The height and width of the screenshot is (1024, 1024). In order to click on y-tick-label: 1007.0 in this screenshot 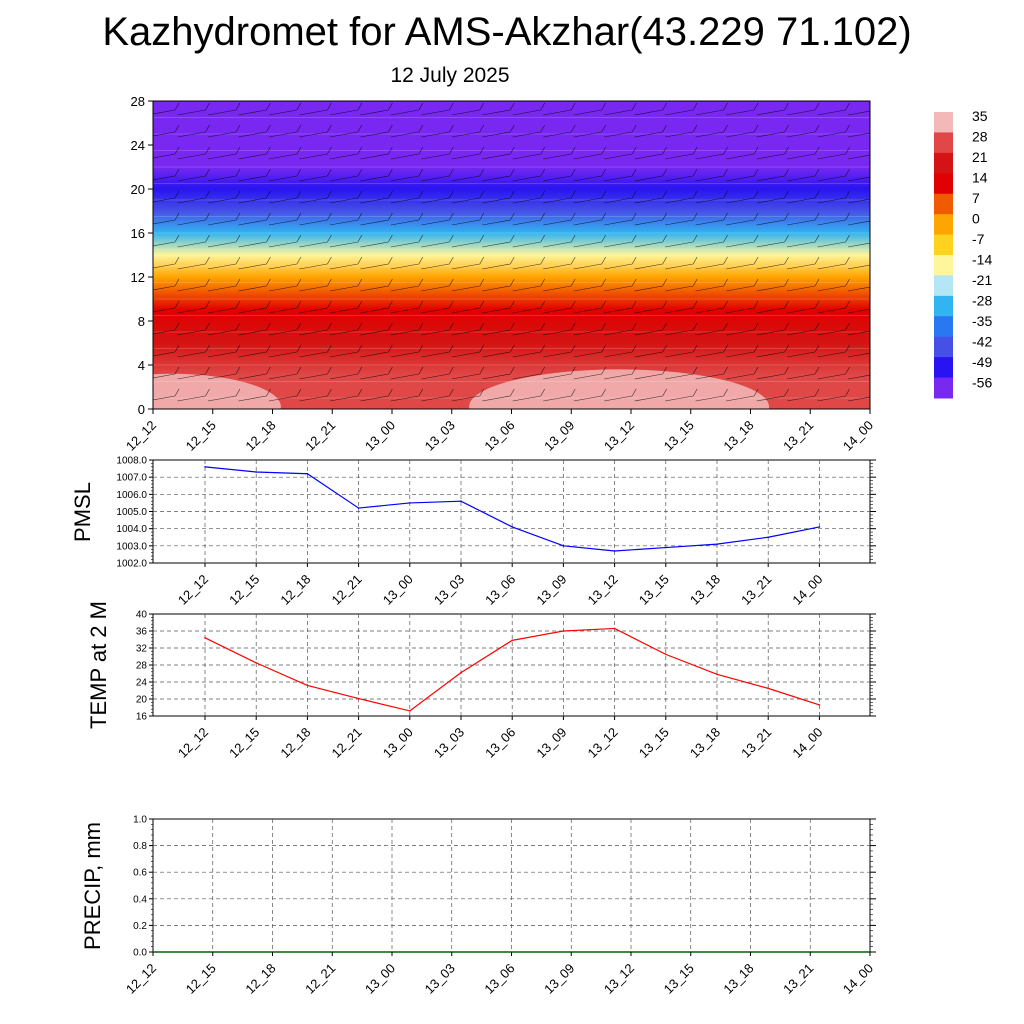, I will do `click(131, 478)`.